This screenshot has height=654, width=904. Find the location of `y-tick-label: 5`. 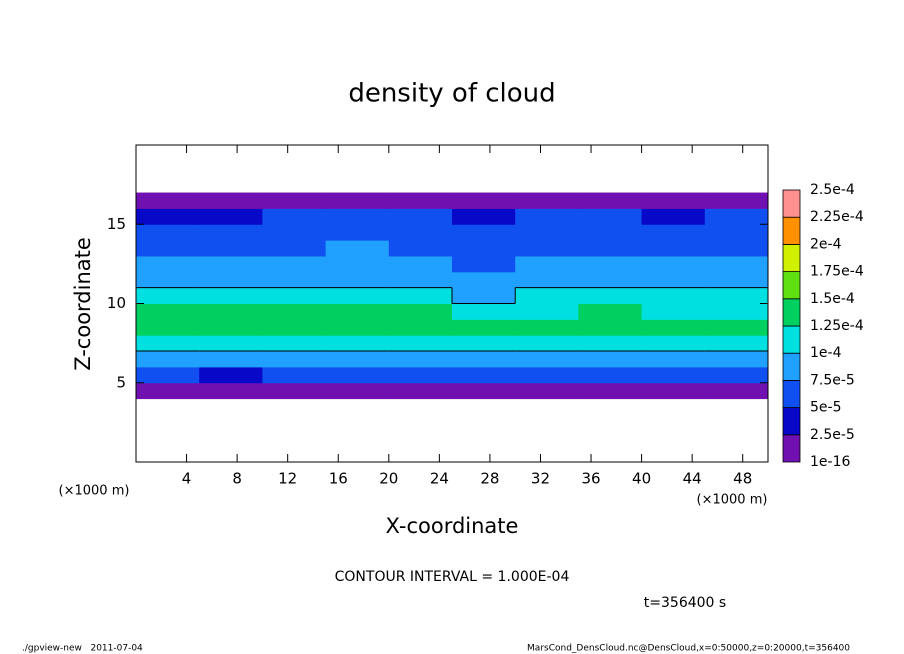

y-tick-label: 5 is located at coordinates (121, 382).